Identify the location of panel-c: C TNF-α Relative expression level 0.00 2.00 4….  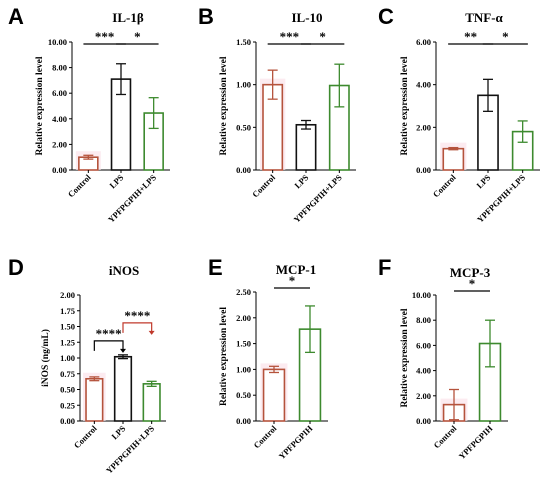
(459, 114).